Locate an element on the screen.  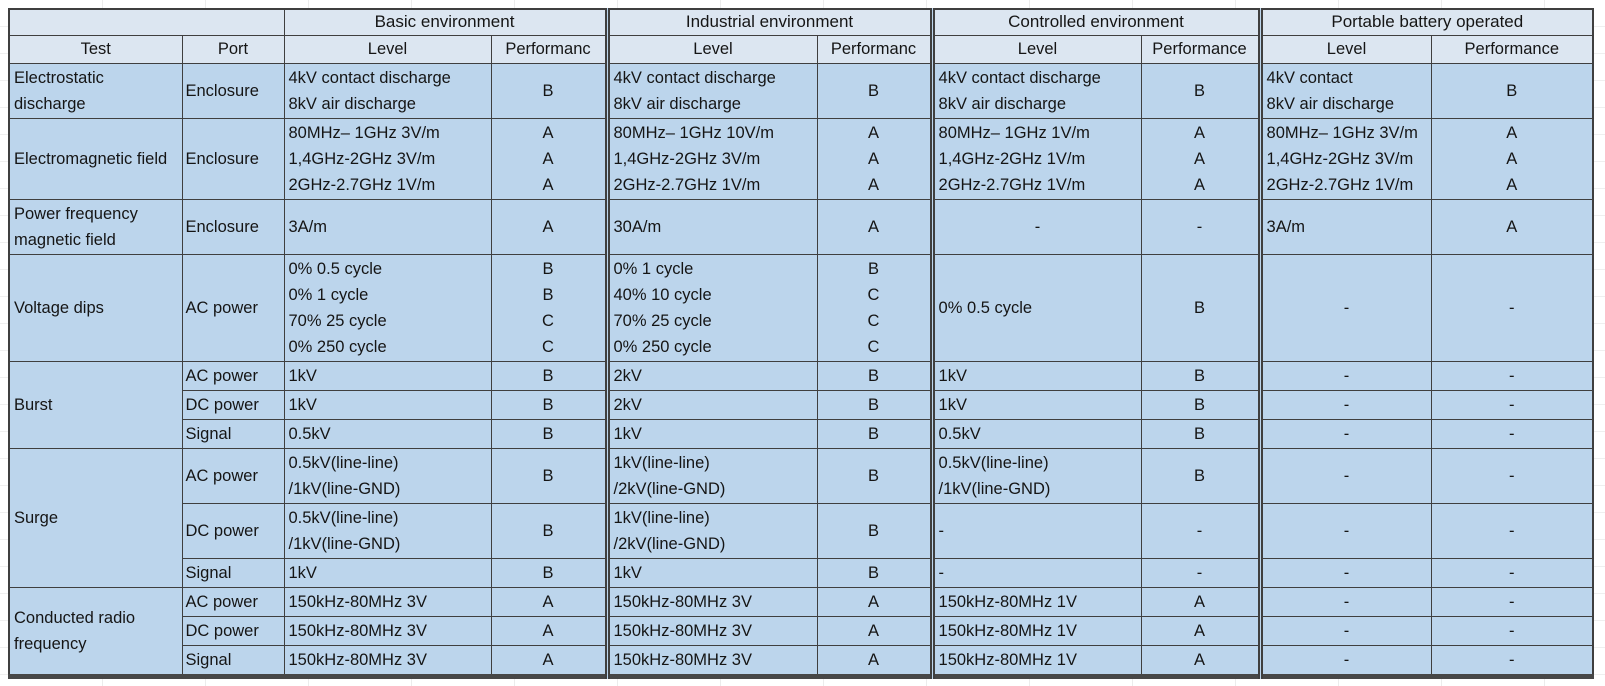
cell-line: 1kV(line-line) is located at coordinates (661, 462).